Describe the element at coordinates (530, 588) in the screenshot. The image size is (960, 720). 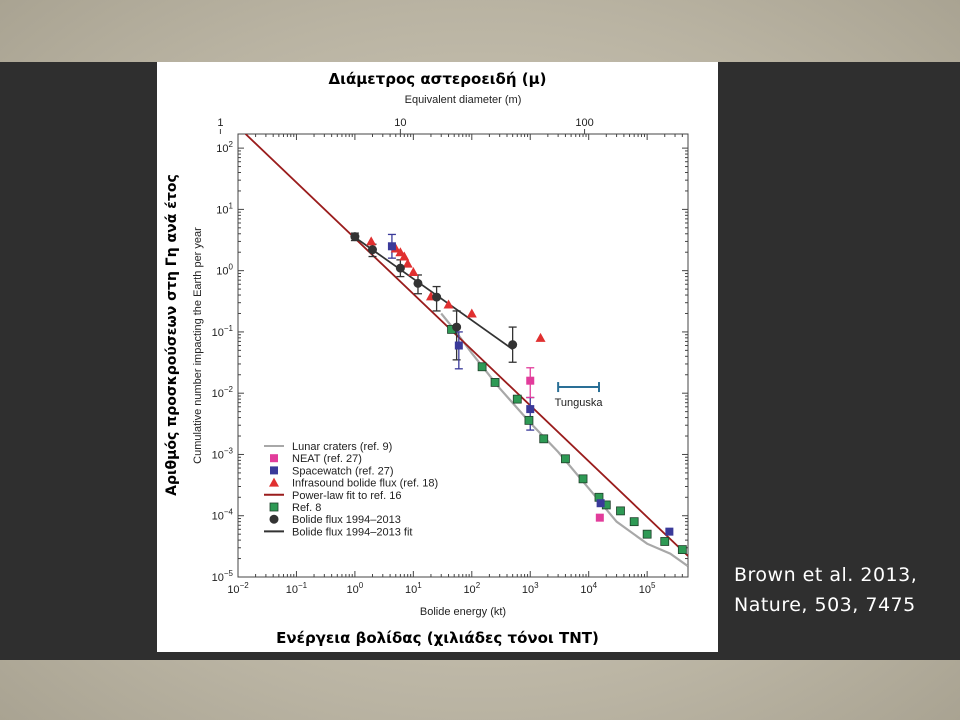
I see `x-tick-label: 10³` at that location.